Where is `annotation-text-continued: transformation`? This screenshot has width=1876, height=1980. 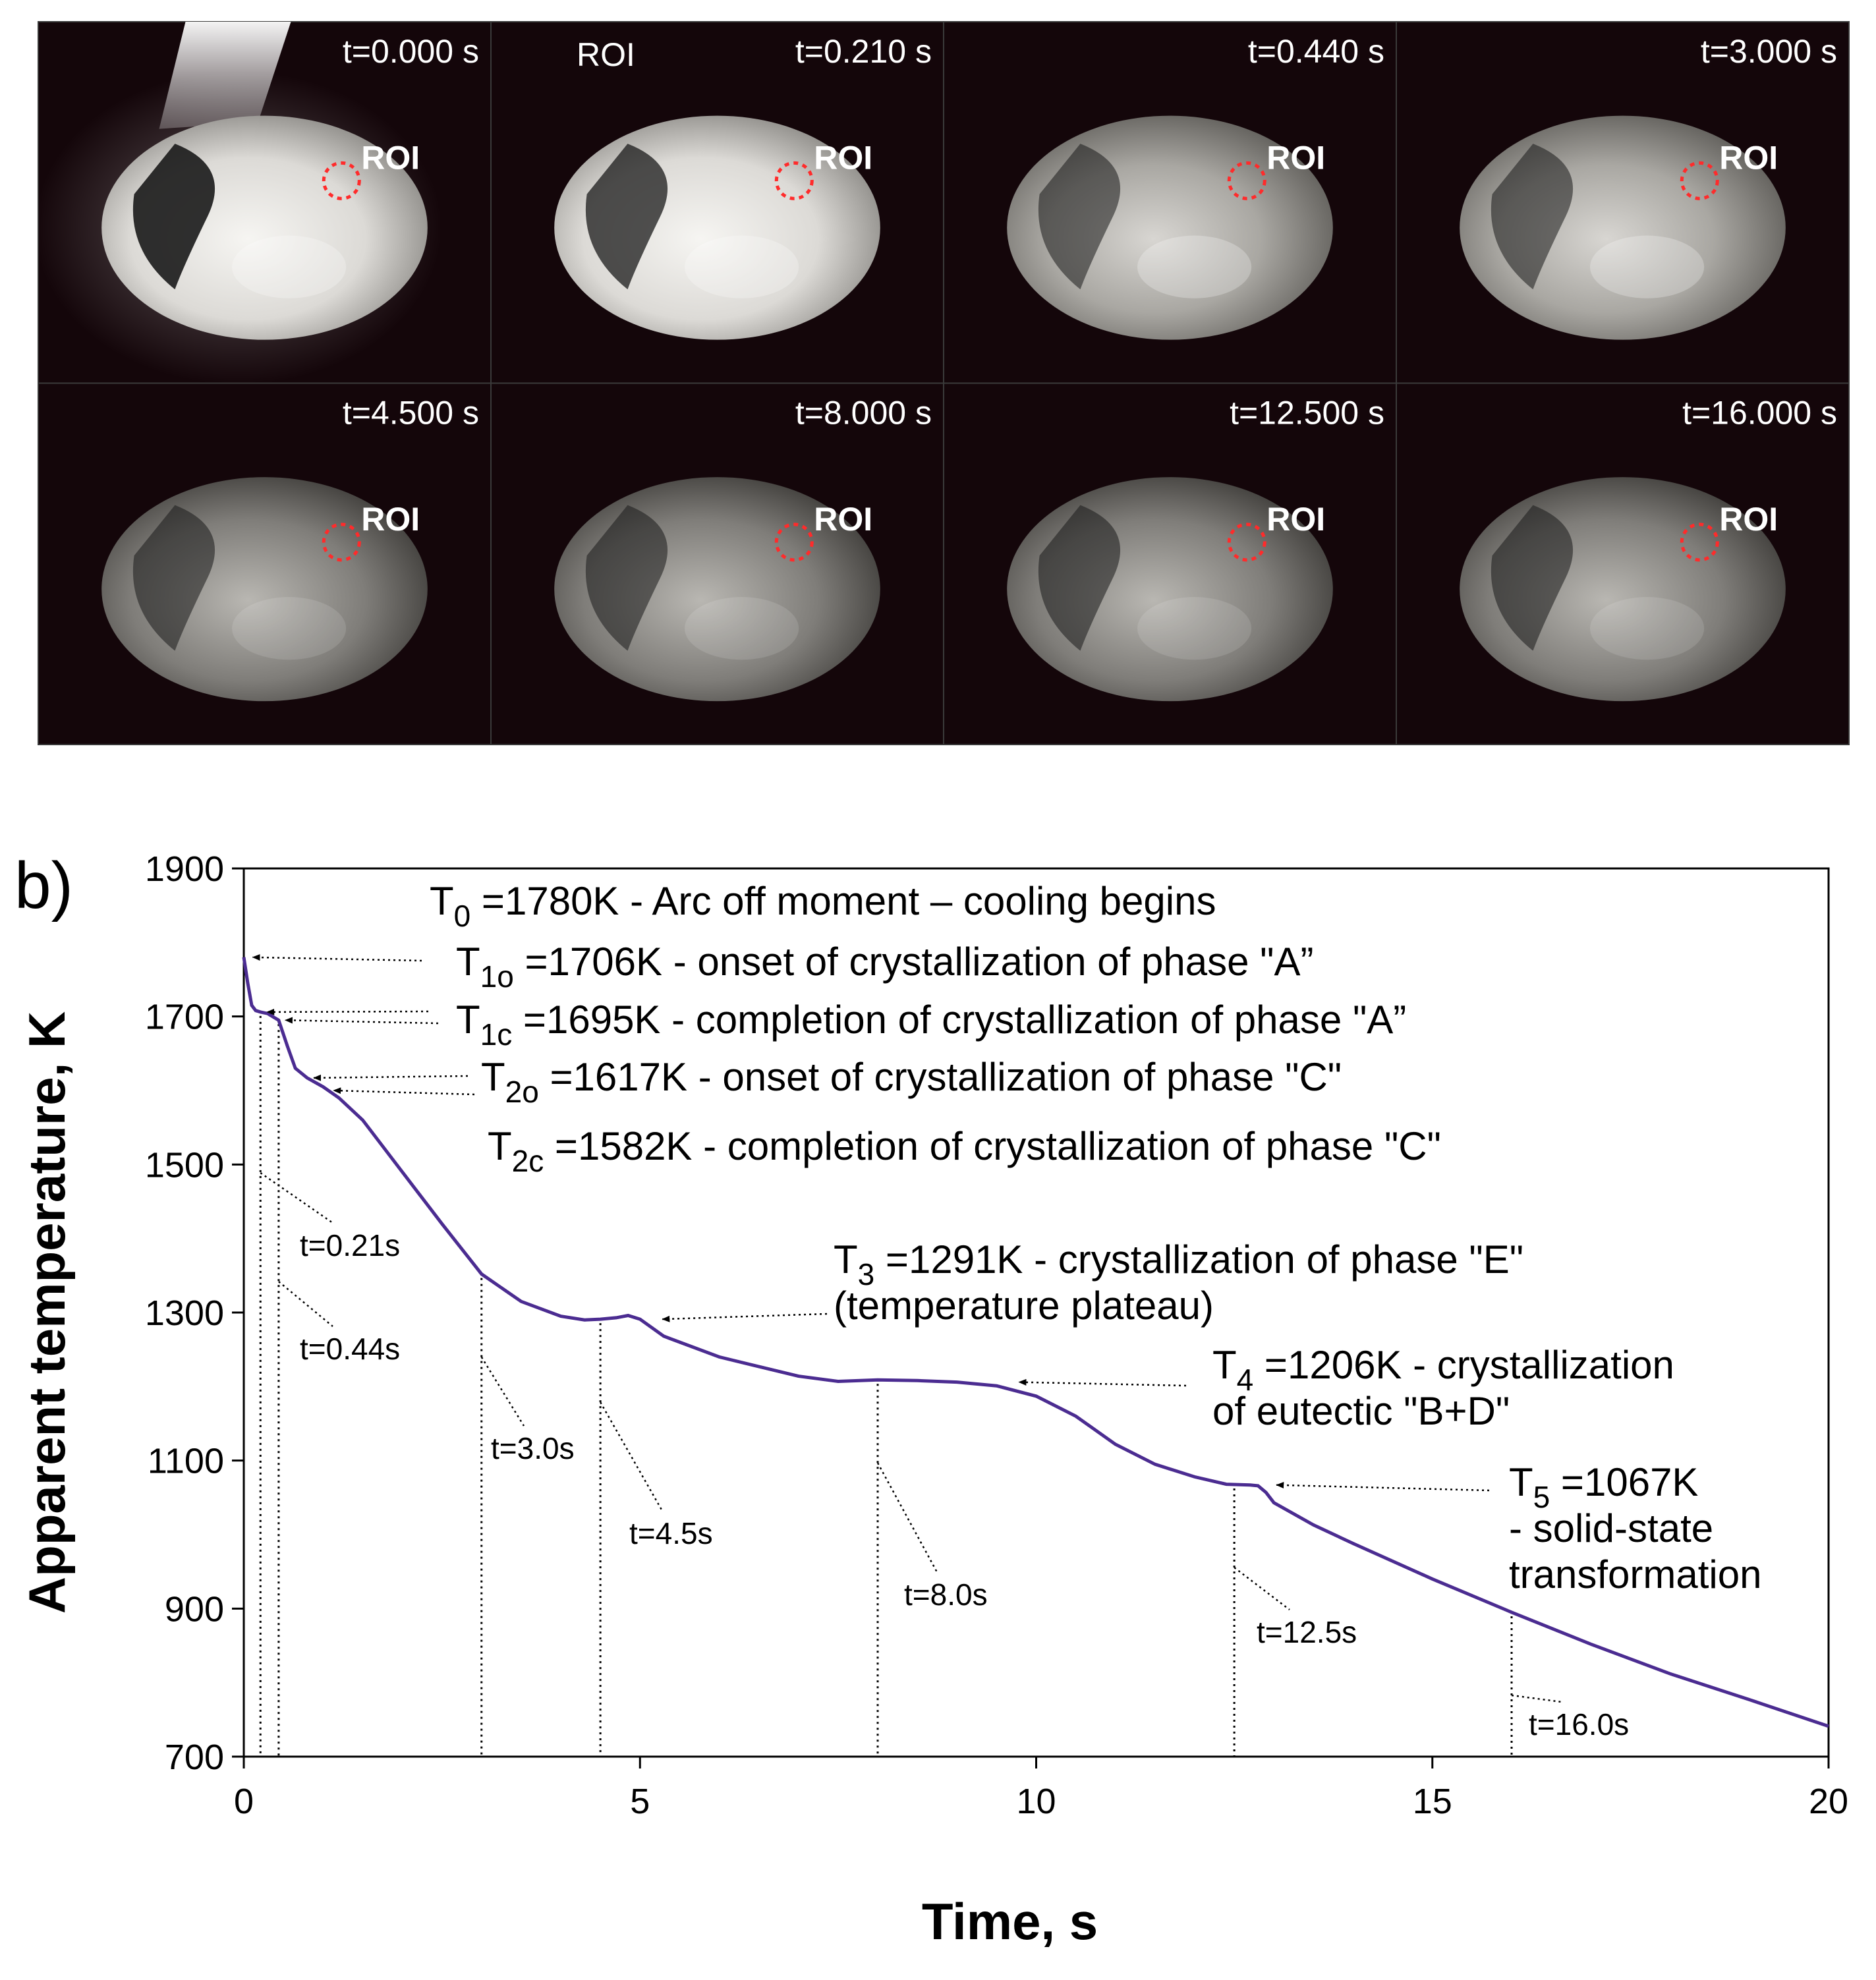
annotation-text-continued: transformation is located at coordinates (1635, 1574).